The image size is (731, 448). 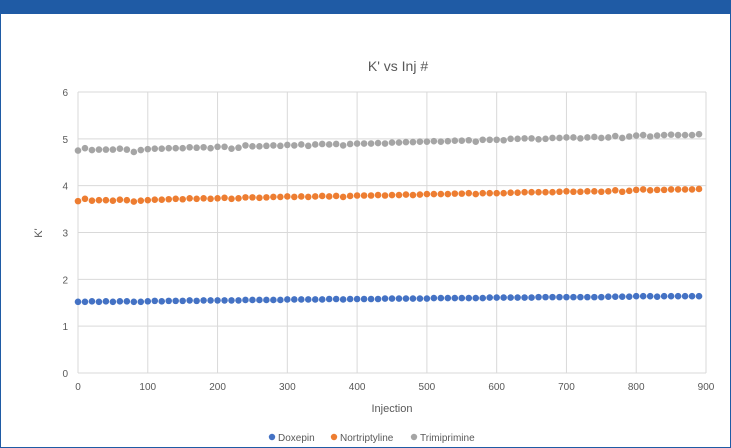 I want to click on series-doxepin, so click(x=388, y=299).